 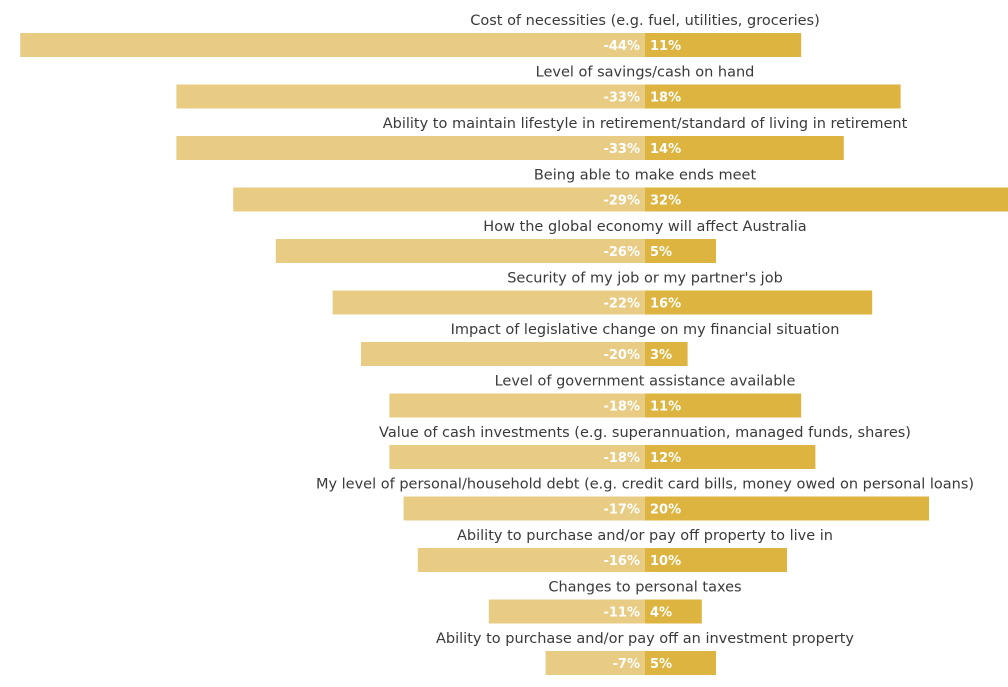 I want to click on positive-value-label: 32%, so click(x=665, y=201).